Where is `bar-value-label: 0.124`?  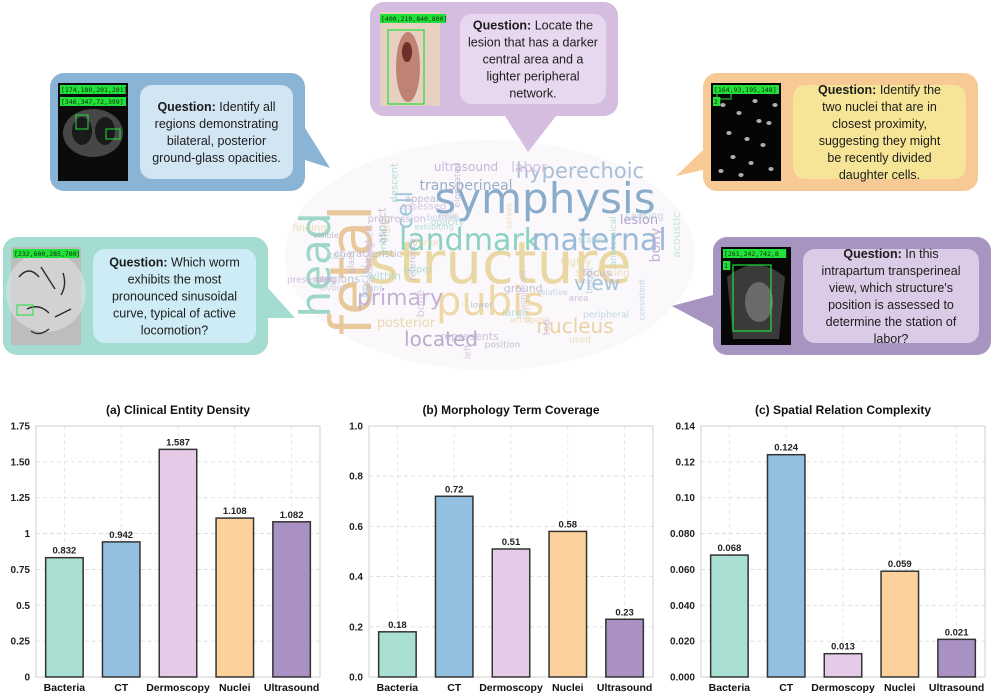
bar-value-label: 0.124 is located at coordinates (786, 448).